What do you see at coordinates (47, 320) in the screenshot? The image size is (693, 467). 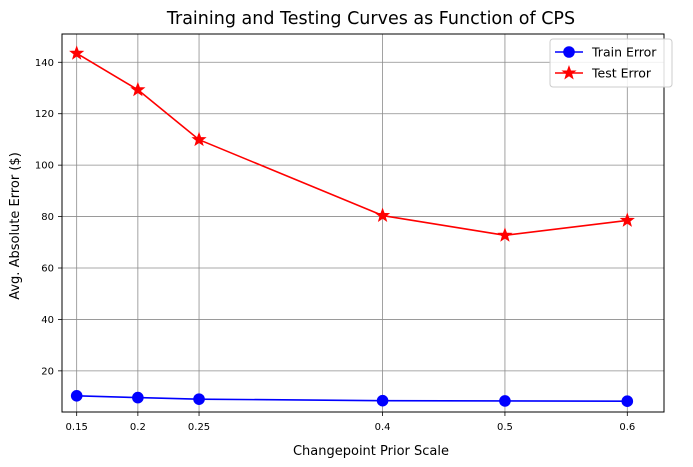 I see `y-tick-label: 40` at bounding box center [47, 320].